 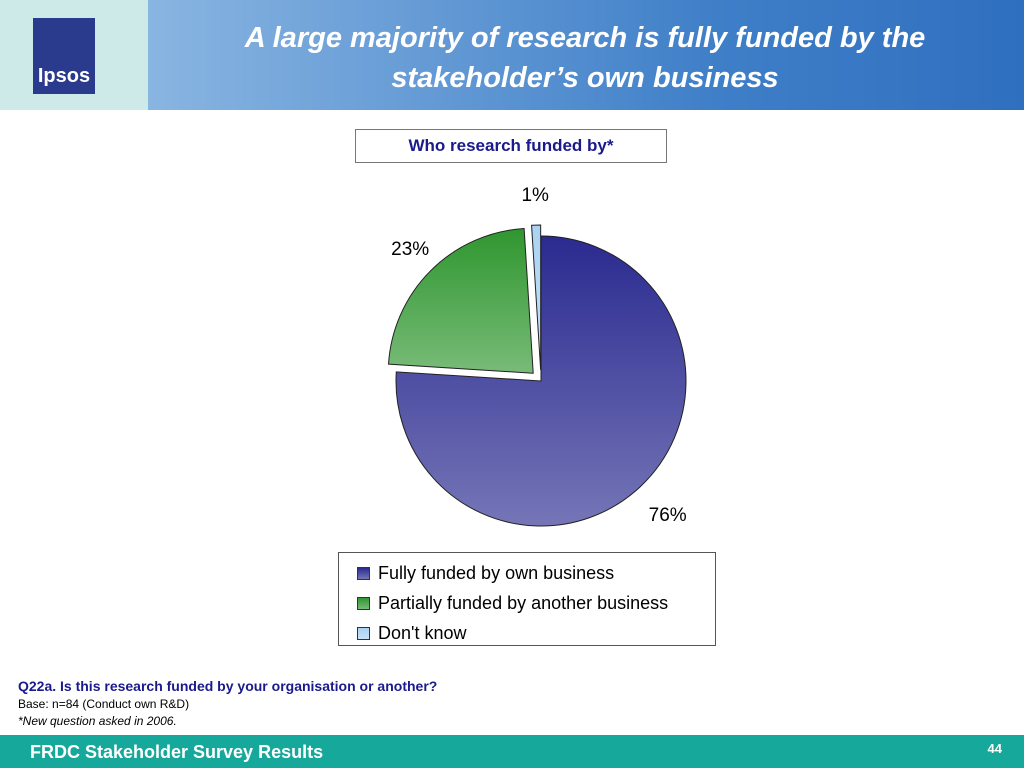 What do you see at coordinates (422, 632) in the screenshot?
I see `legend-label: Don't know` at bounding box center [422, 632].